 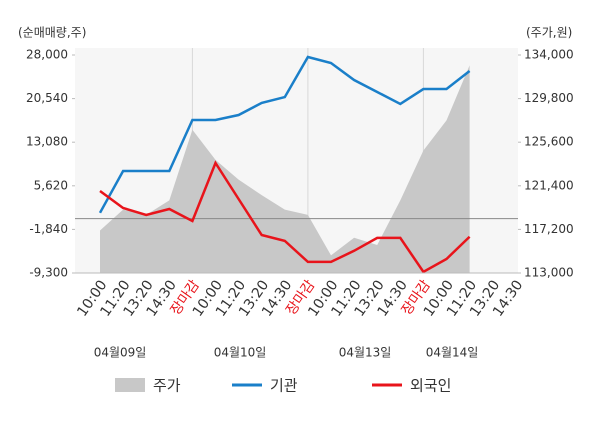 I want to click on y2-tick-label: 134,000, so click(x=549, y=55).